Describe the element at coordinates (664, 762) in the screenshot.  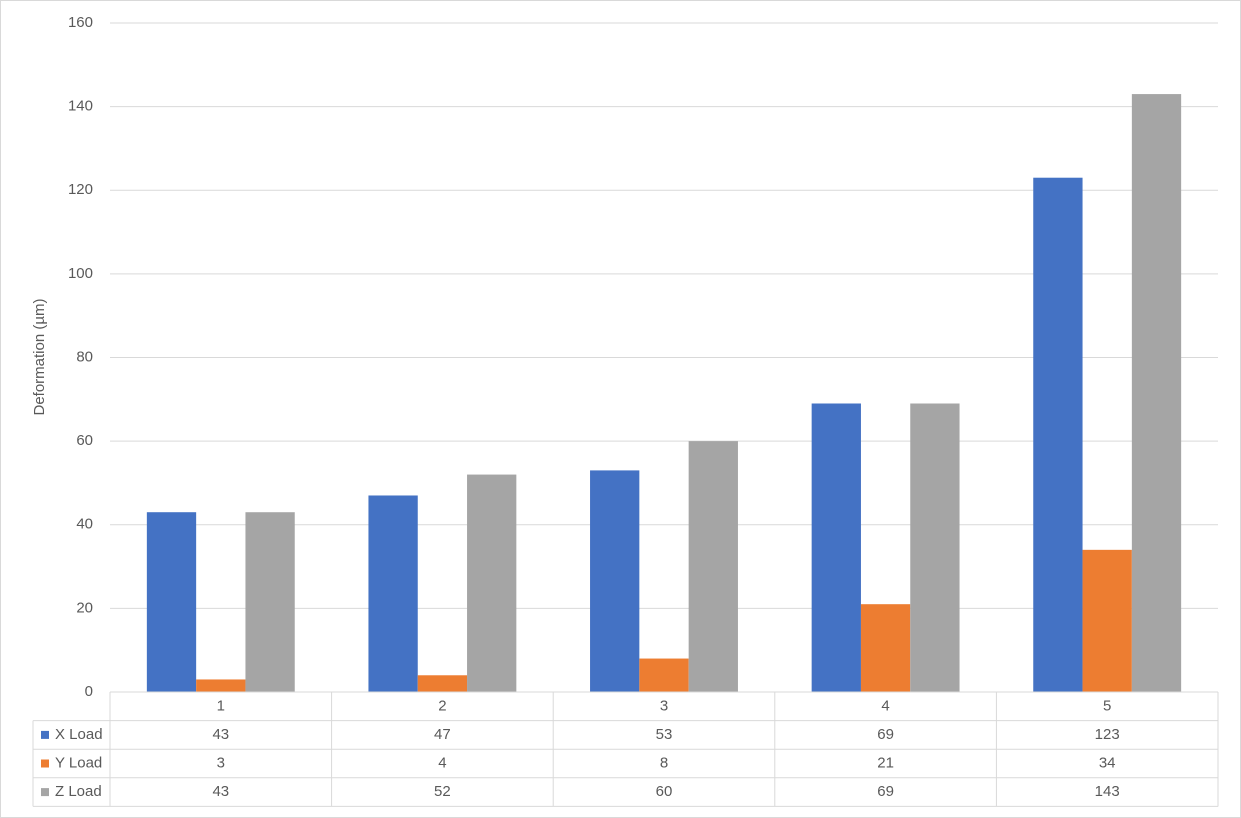
I see `table-value: 8` at that location.